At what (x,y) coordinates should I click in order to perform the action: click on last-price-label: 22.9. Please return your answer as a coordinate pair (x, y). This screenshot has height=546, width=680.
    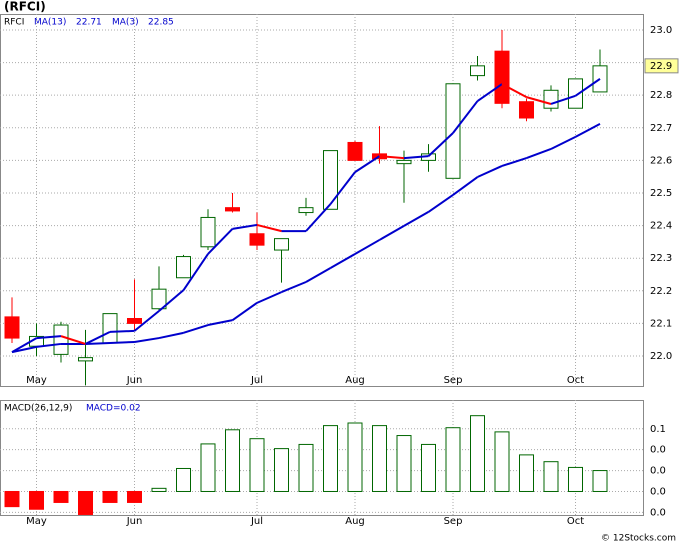
    Looking at the image, I should click on (661, 66).